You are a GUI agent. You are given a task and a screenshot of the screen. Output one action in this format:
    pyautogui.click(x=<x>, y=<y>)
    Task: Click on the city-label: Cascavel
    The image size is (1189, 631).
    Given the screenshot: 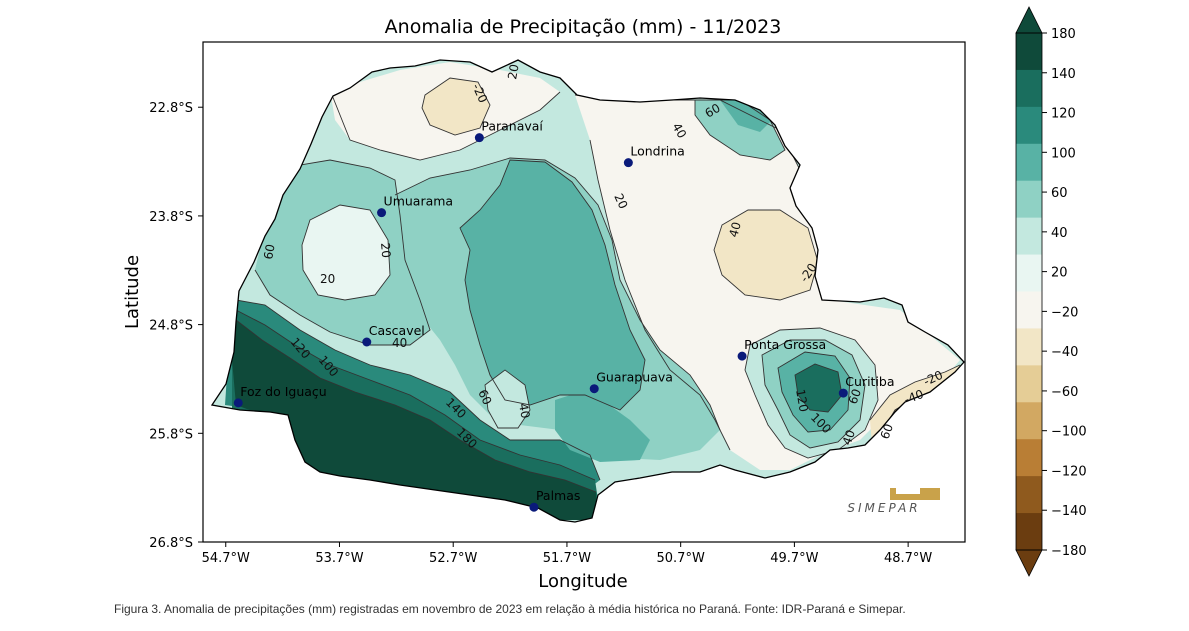 What is the action you would take?
    pyautogui.click(x=397, y=330)
    